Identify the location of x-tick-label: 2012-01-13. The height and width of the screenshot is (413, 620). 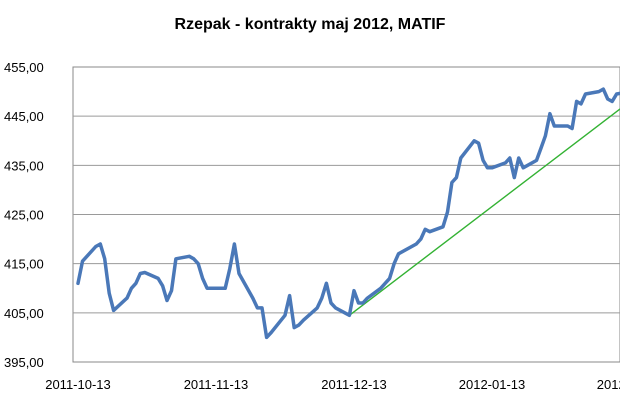
(492, 384).